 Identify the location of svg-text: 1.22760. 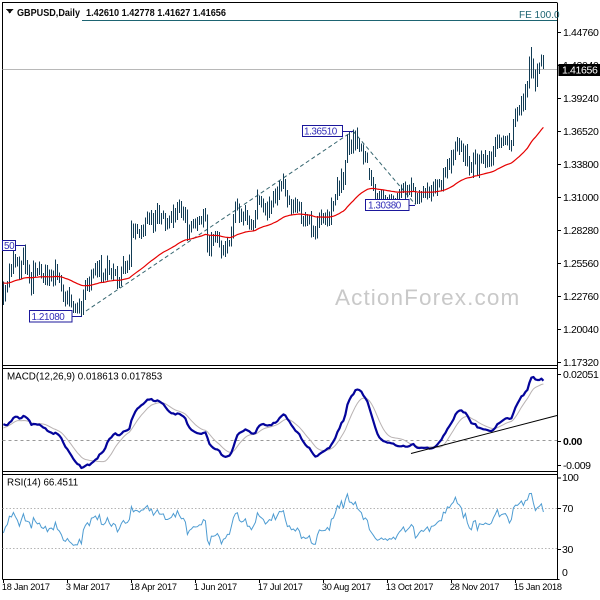
(581, 297).